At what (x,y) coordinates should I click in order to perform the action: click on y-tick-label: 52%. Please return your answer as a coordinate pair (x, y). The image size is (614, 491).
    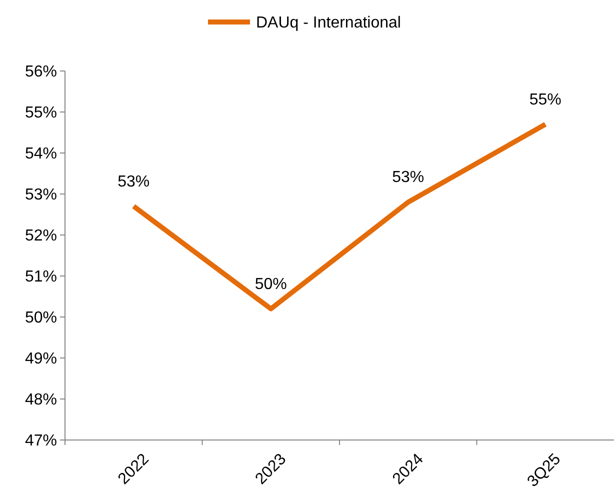
    Looking at the image, I should click on (40, 236).